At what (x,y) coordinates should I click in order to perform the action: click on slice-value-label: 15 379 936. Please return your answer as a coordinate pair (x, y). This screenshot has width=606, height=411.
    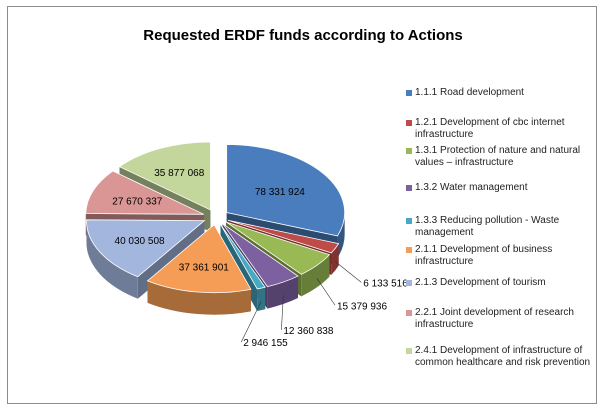
    Looking at the image, I should click on (362, 306).